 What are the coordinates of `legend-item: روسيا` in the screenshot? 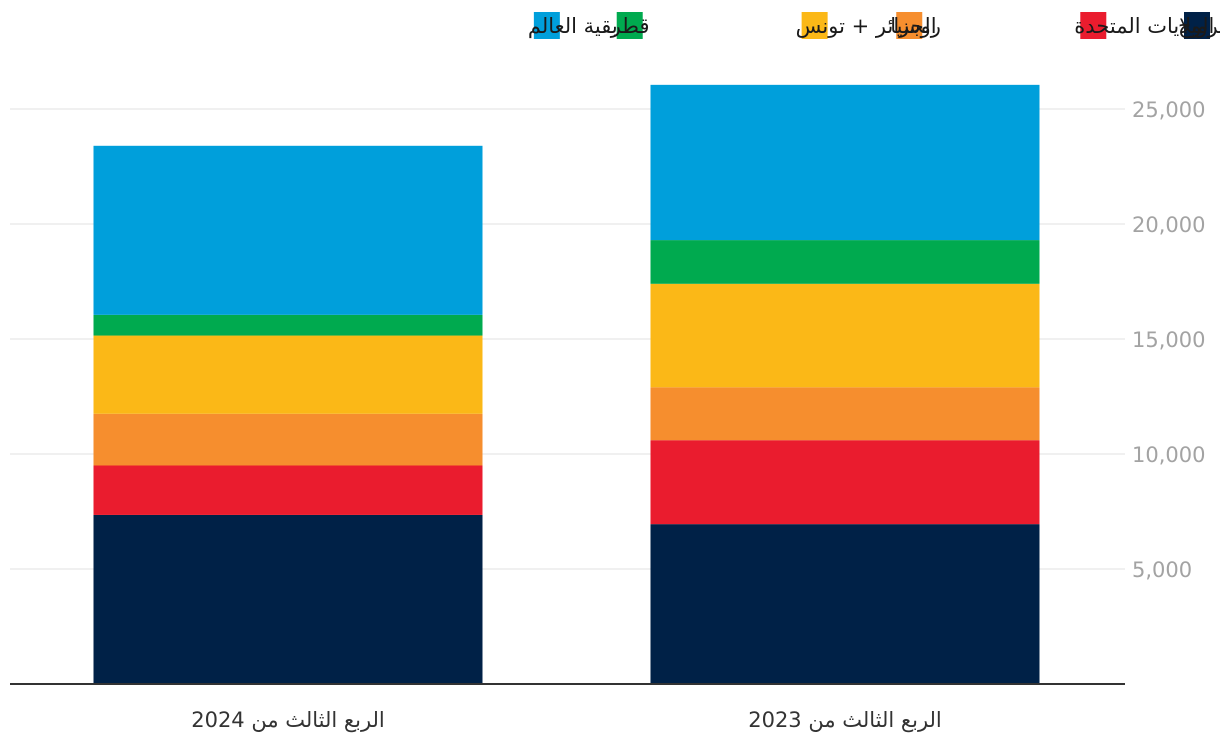 It's located at (915, 25).